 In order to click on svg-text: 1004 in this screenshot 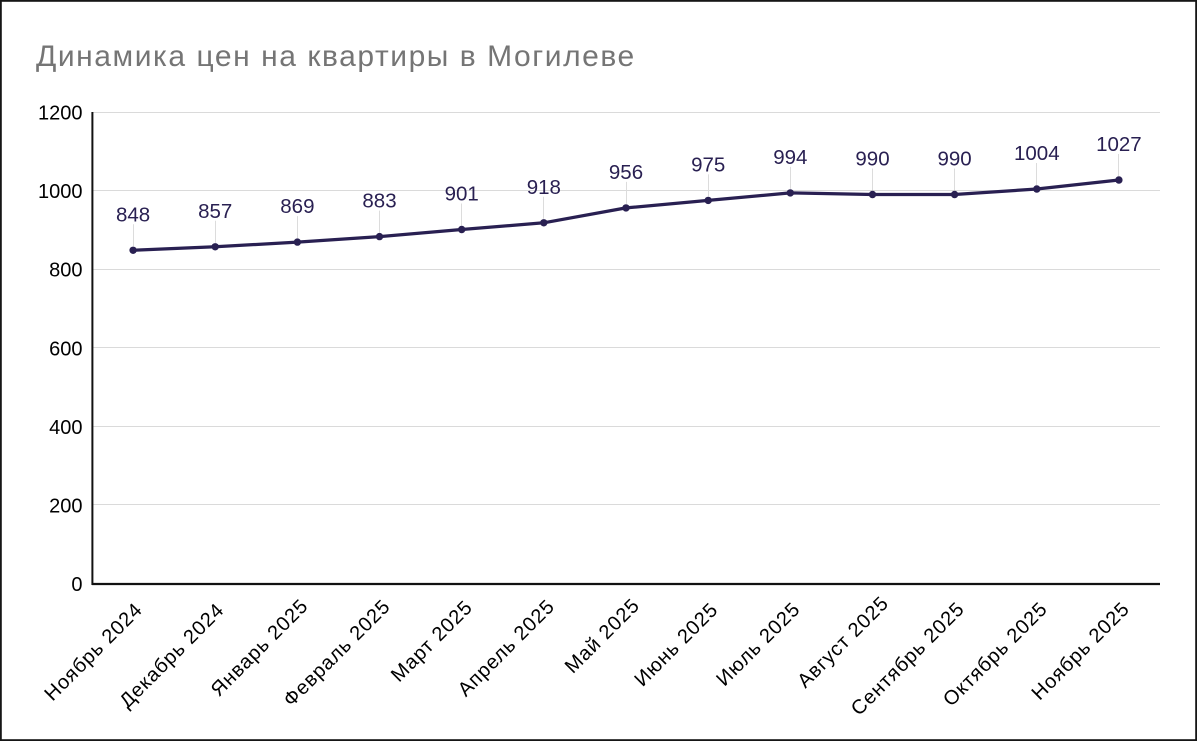, I will do `click(1037, 153)`.